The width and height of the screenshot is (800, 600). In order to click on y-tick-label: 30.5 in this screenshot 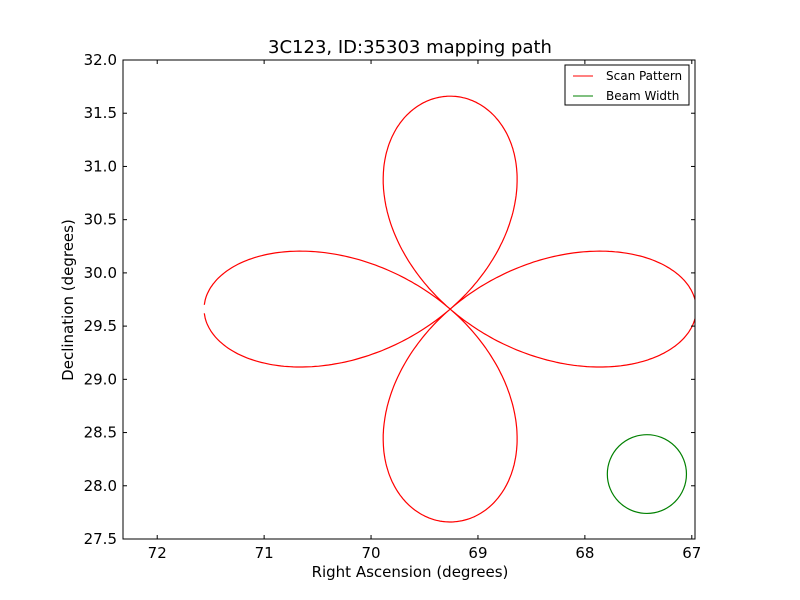, I will do `click(100, 220)`.